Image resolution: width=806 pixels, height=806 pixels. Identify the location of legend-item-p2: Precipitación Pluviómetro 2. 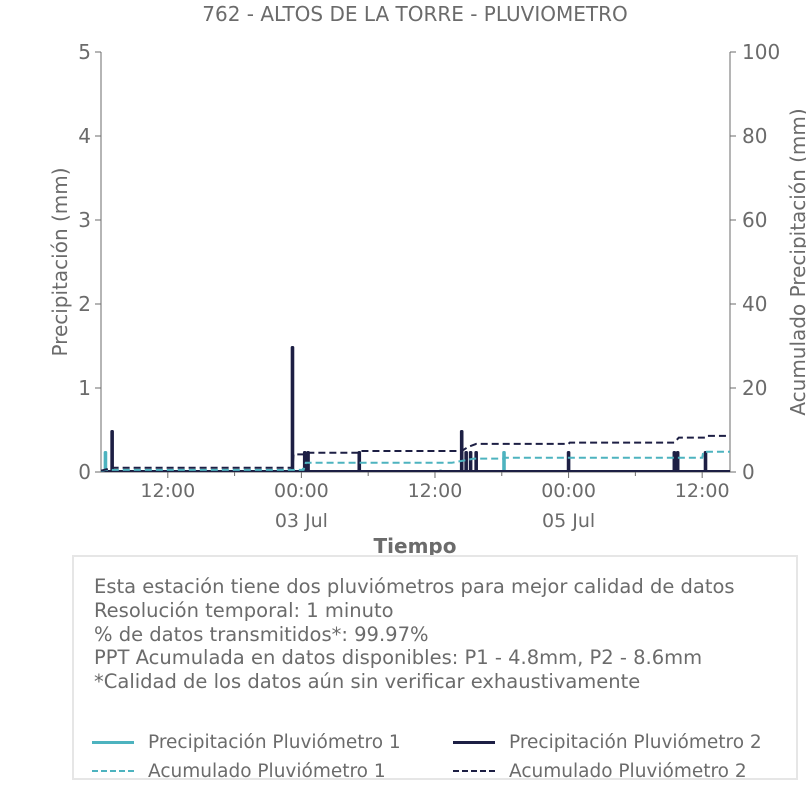
(607, 742).